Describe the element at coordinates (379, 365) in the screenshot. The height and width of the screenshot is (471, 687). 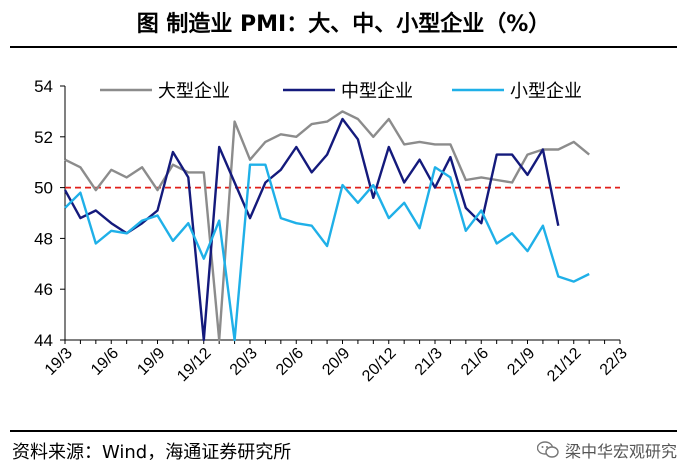
I see `x-tick-label: 20/12` at that location.